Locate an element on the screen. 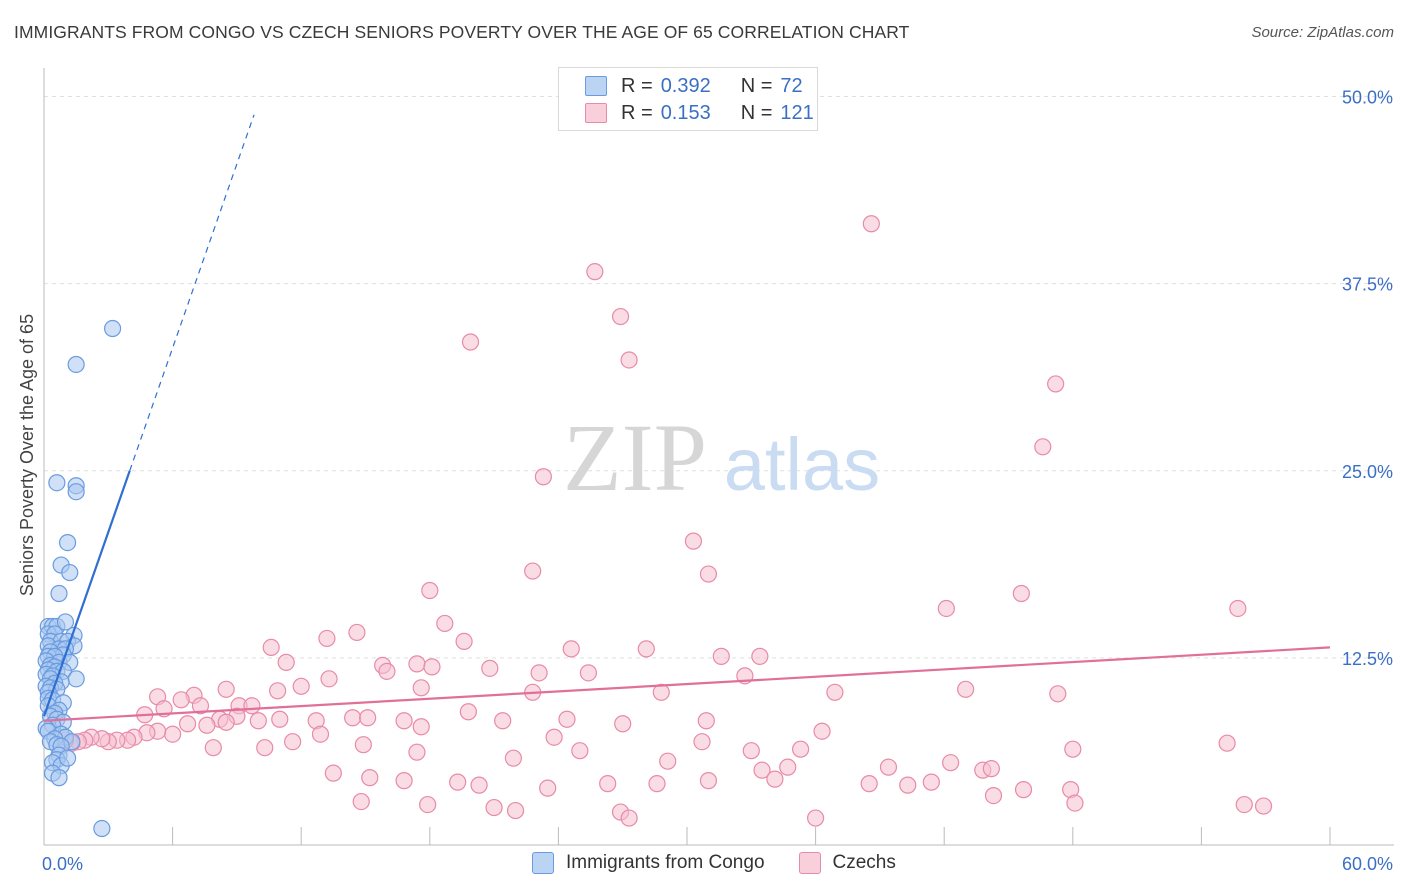 The height and width of the screenshot is (892, 1406). czech-r-value: 0.153 is located at coordinates (685, 112).